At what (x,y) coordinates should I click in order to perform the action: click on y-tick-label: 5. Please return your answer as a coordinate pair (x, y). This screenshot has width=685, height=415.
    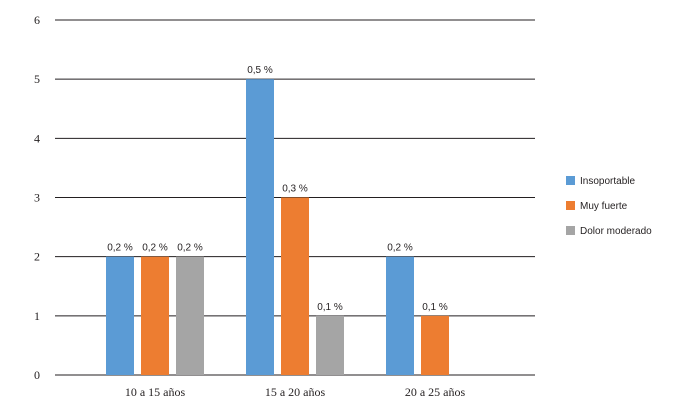
    Looking at the image, I should click on (37, 79).